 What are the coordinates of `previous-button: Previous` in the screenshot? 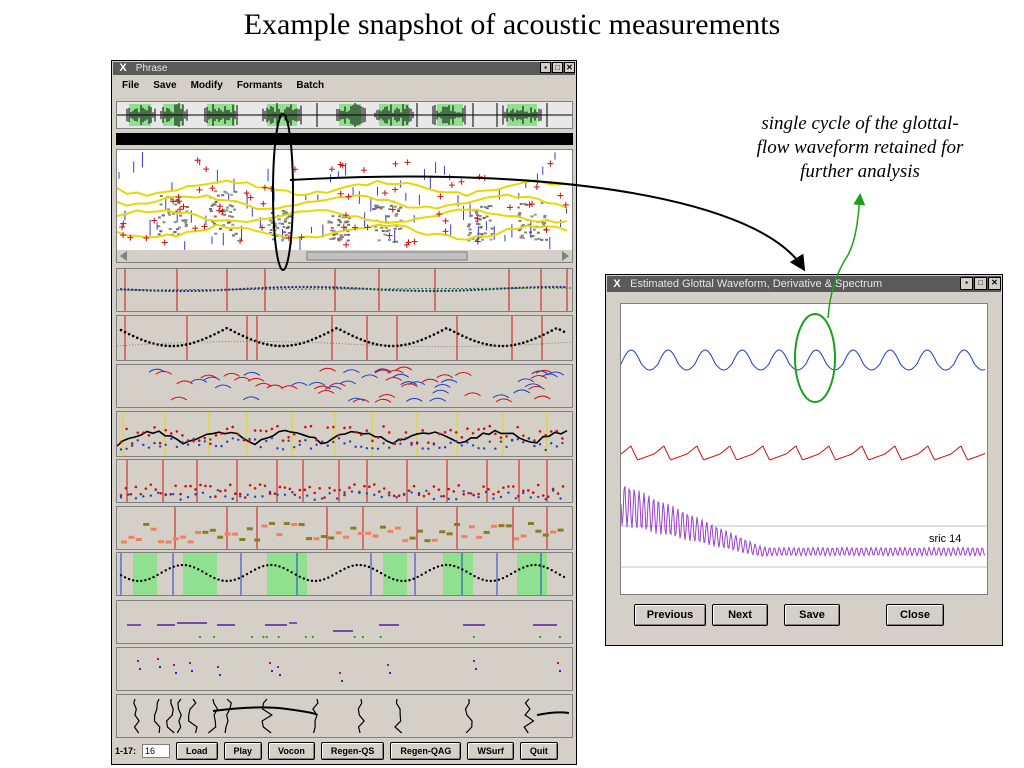 It's located at (670, 615).